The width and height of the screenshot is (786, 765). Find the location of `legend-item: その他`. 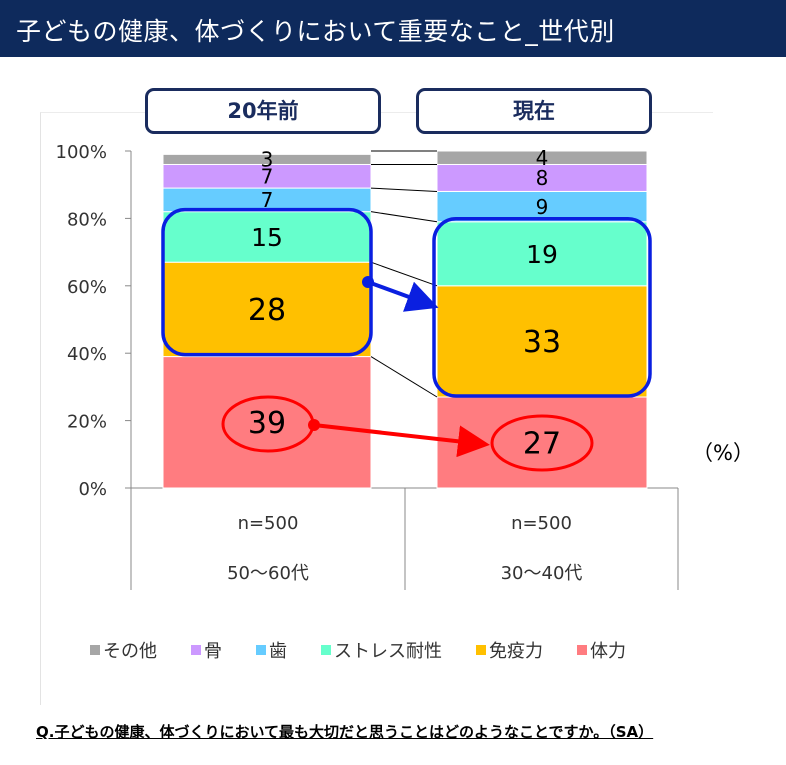

legend-item: その他 is located at coordinates (123, 650).